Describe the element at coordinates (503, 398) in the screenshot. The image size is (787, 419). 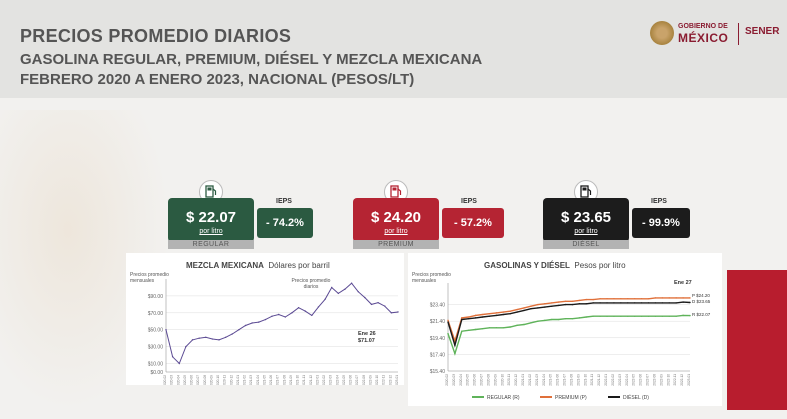
I see `legend-label: REGULAR (R)` at that location.